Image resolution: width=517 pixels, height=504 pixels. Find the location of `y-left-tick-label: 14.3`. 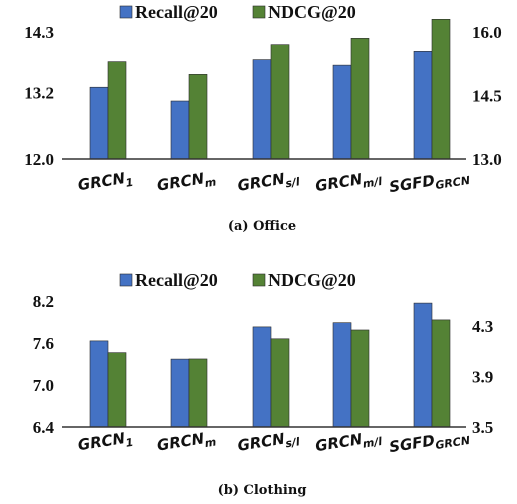

y-left-tick-label: 14.3 is located at coordinates (39, 32).